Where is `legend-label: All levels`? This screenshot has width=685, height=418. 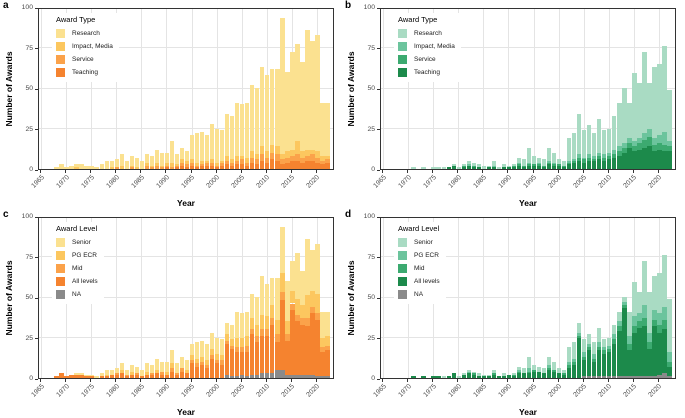 legend-label: All levels is located at coordinates (427, 281).